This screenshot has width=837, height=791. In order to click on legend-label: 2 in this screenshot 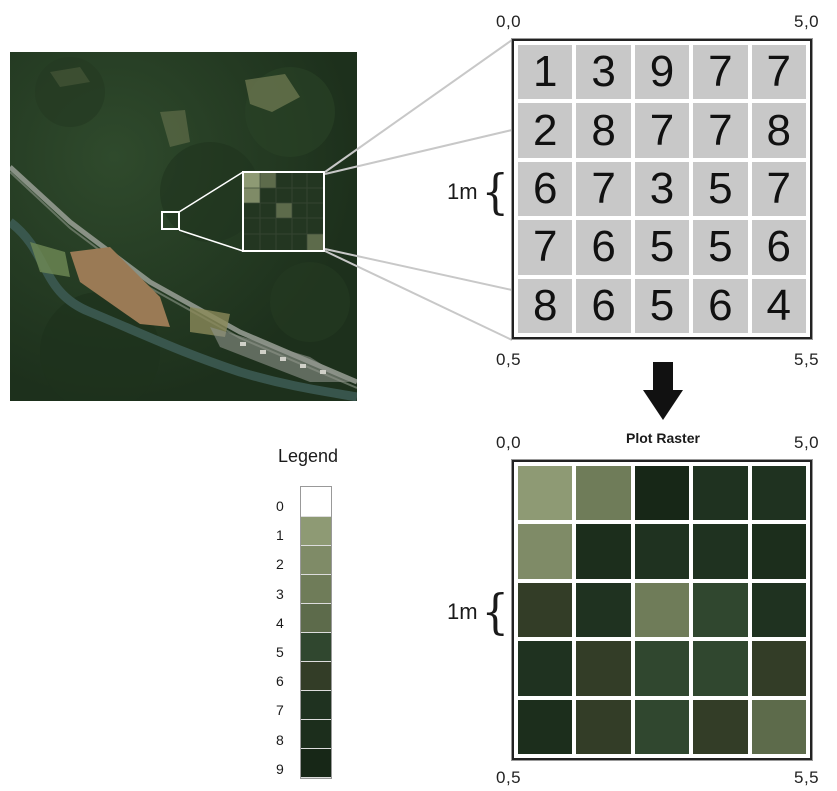, I will do `click(280, 564)`.